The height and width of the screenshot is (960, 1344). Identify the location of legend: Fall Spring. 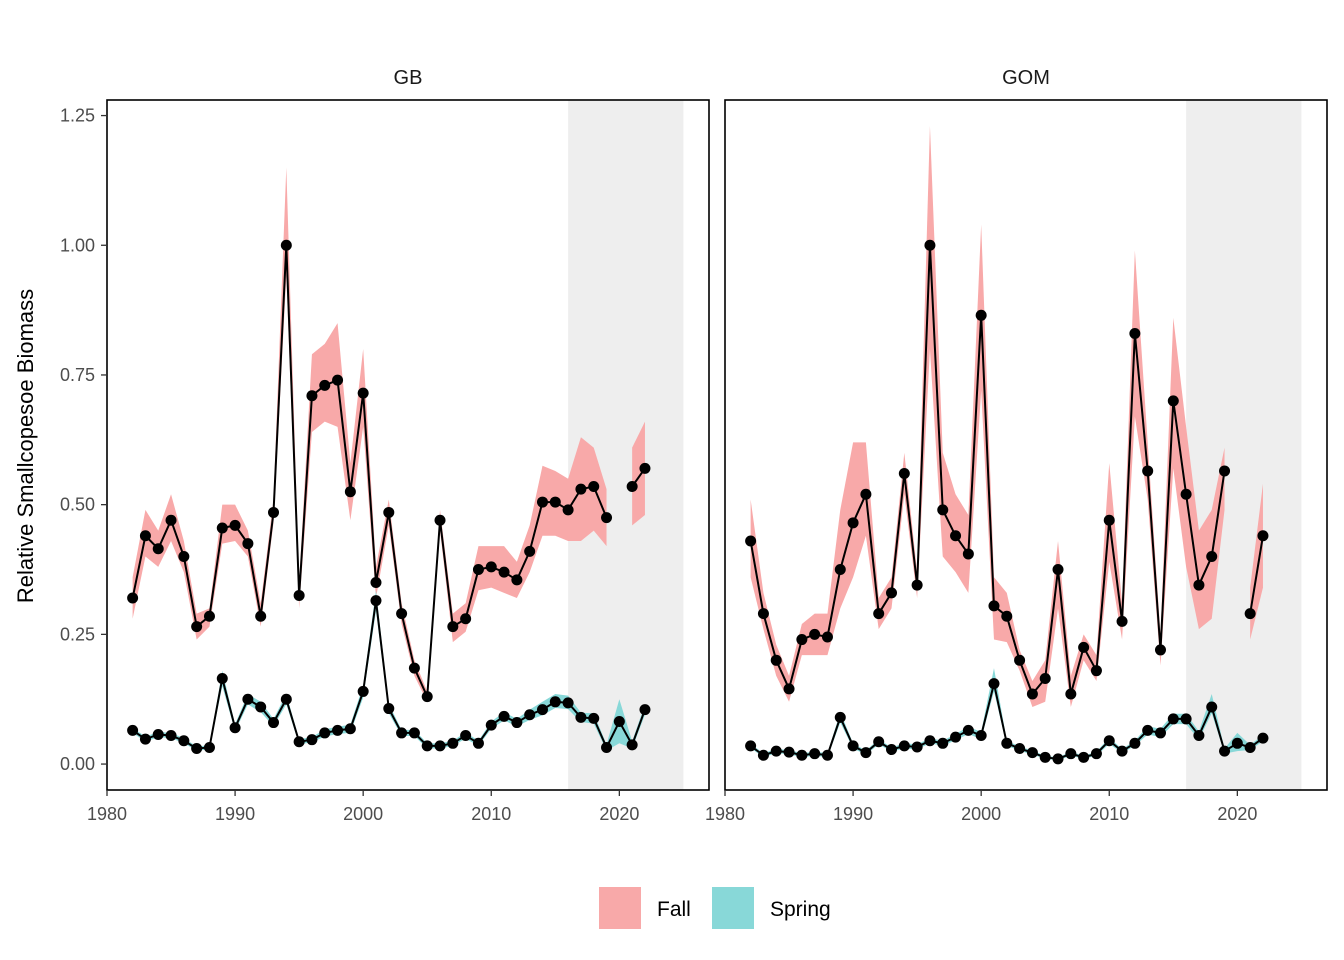
(715, 908).